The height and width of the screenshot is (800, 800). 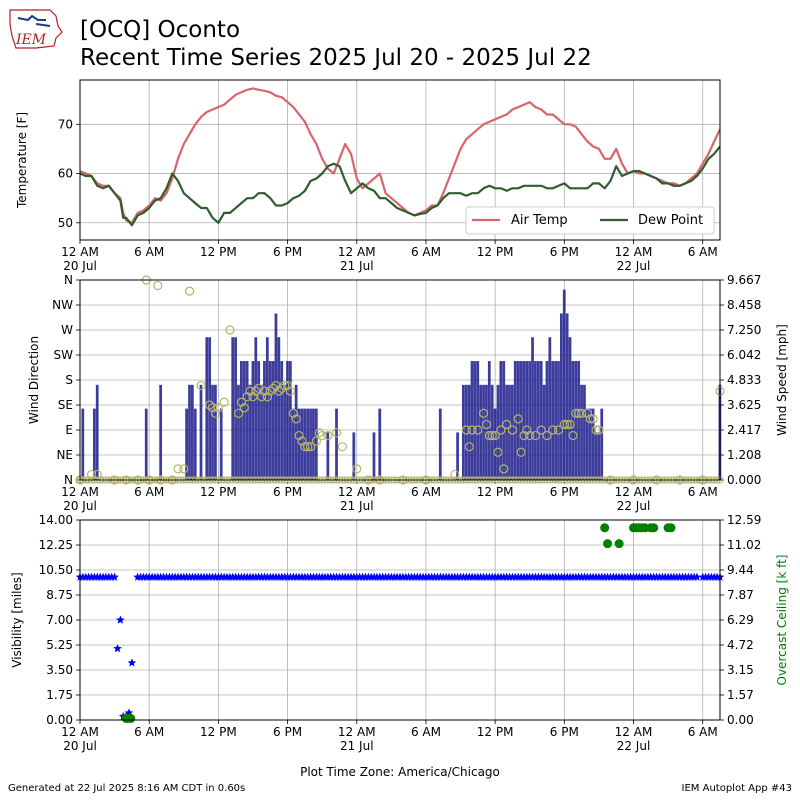 What do you see at coordinates (287, 732) in the screenshot?
I see `x-tick-label: 6 PM` at bounding box center [287, 732].